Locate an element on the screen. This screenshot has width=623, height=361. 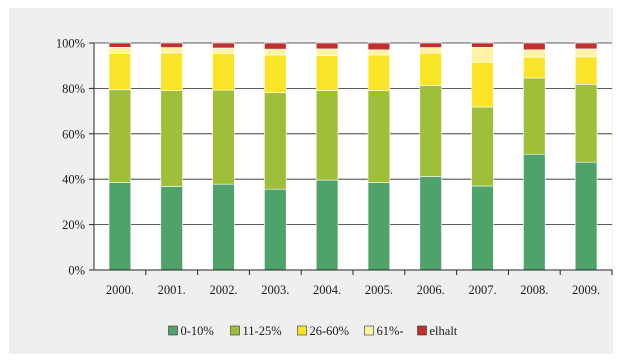
x-tick-label: 2004. is located at coordinates (327, 290).